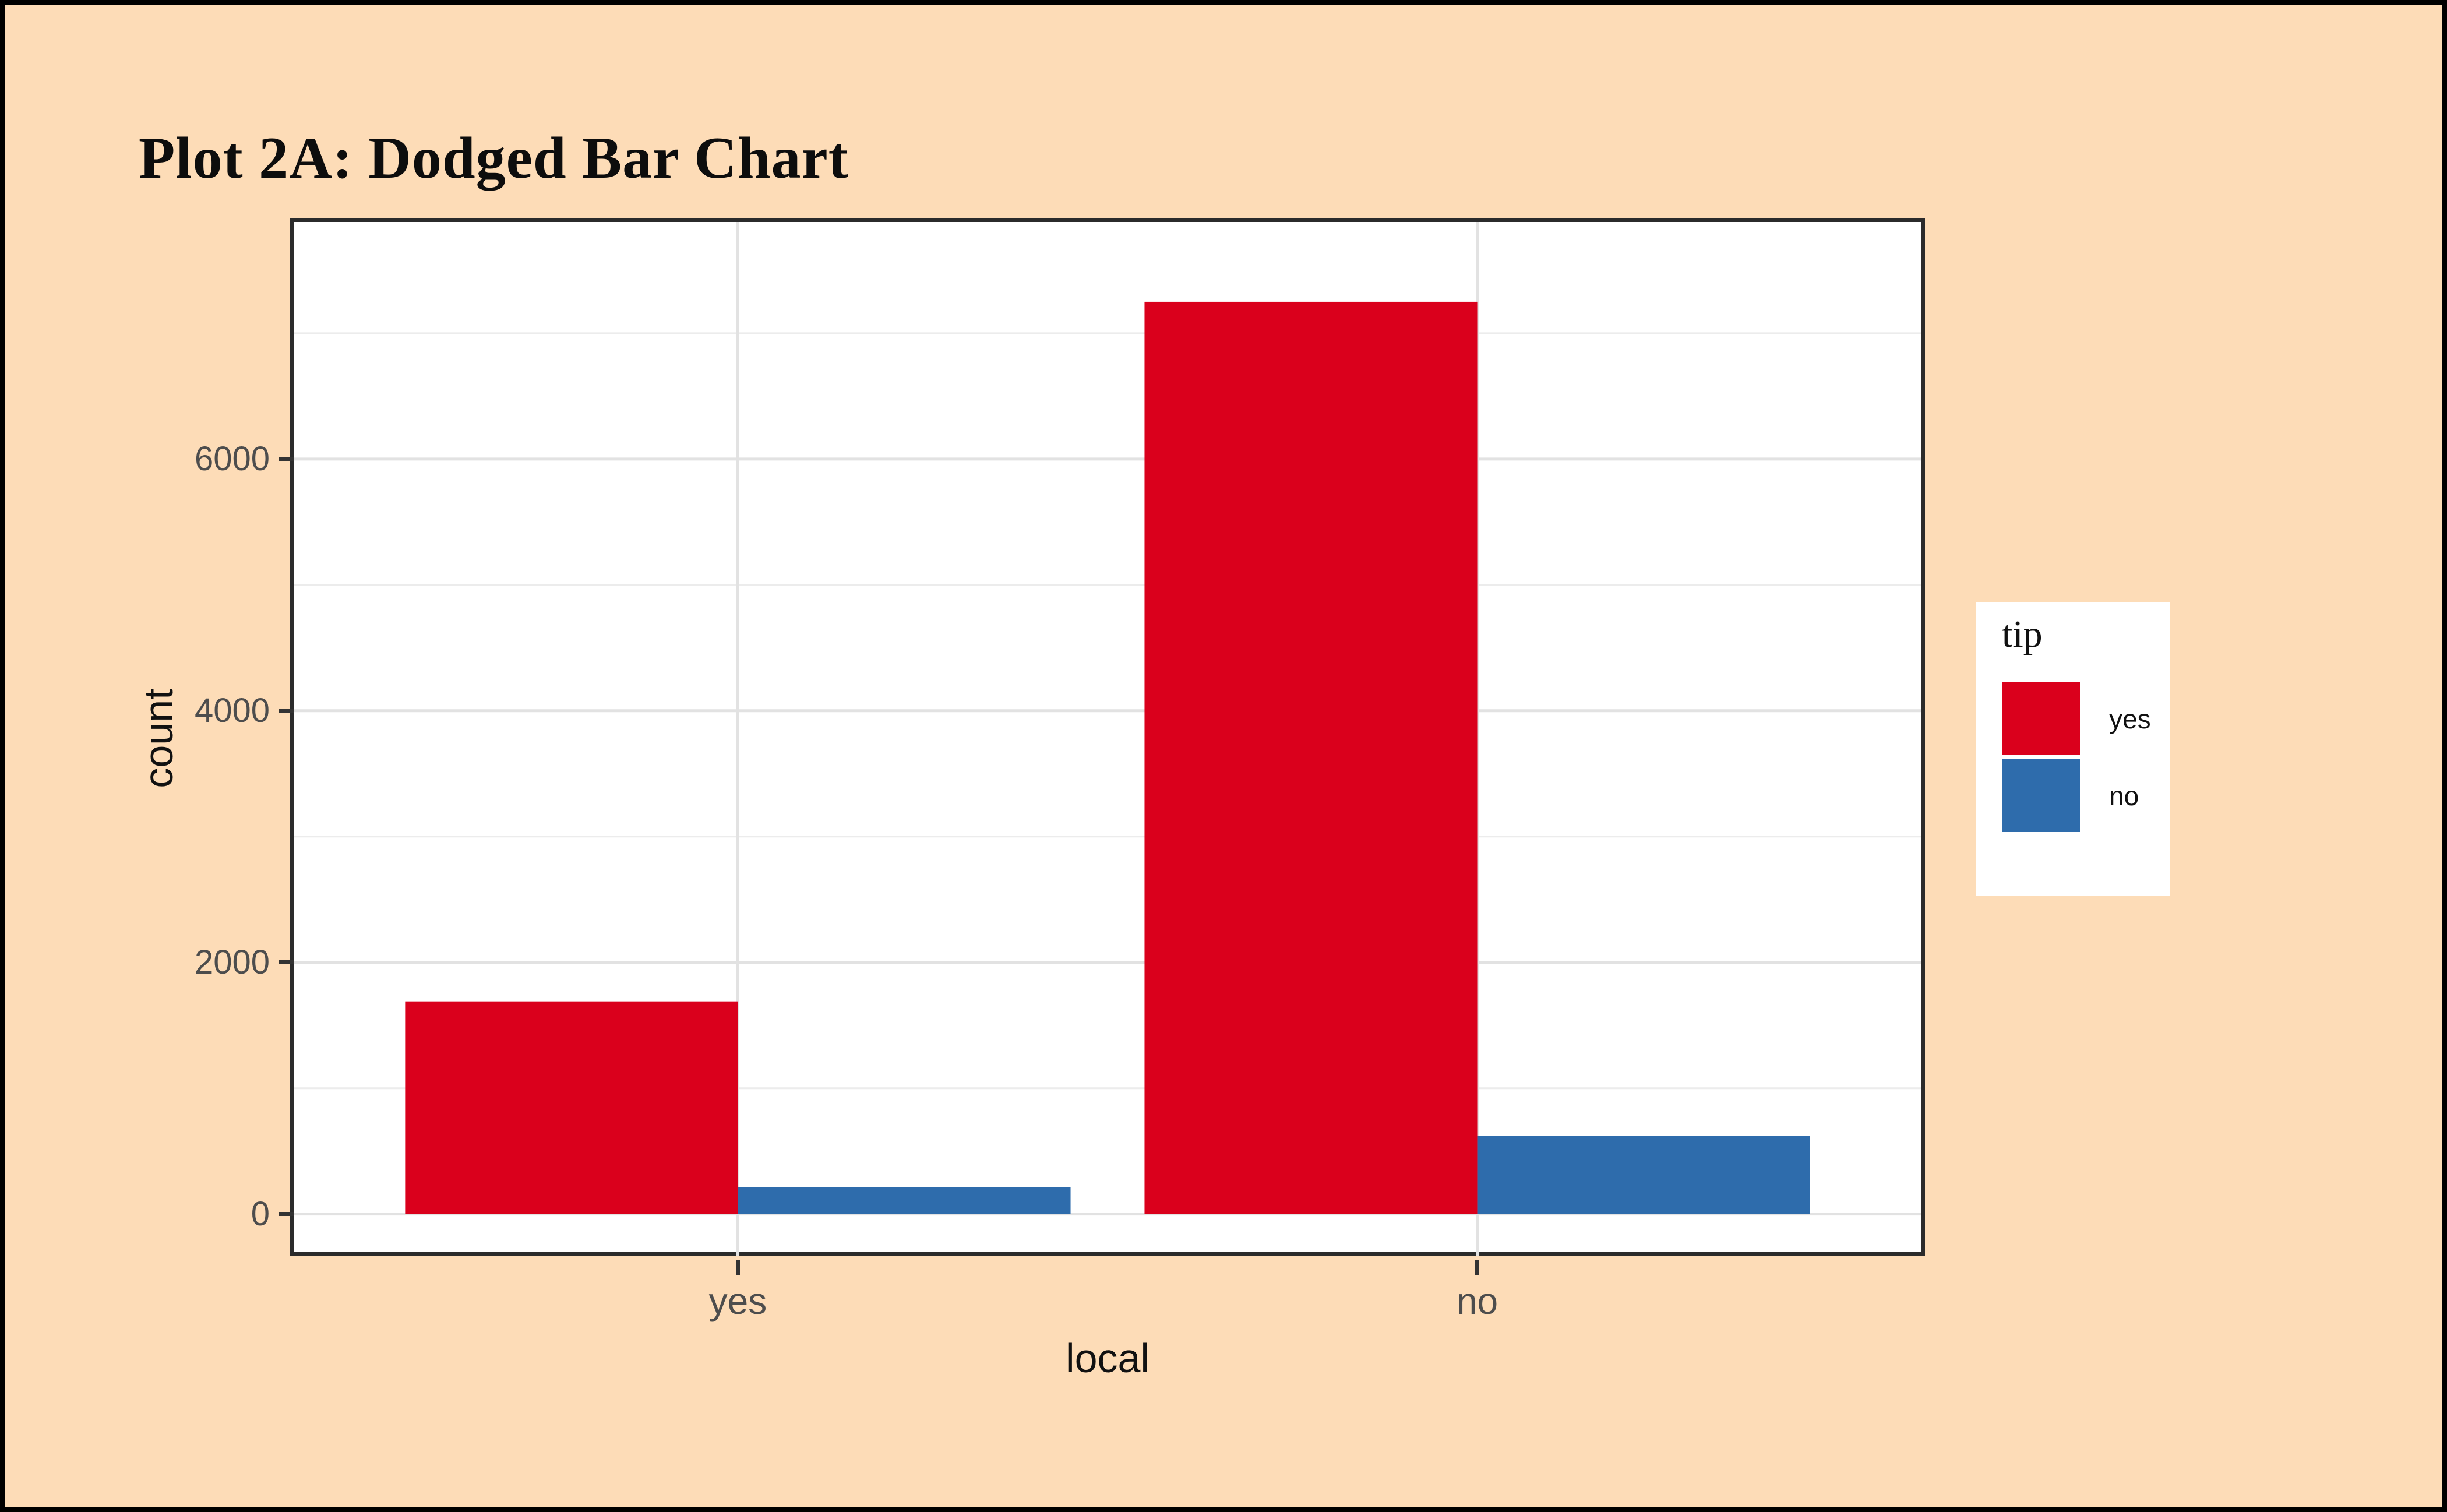 Image resolution: width=2447 pixels, height=1512 pixels. What do you see at coordinates (494, 158) in the screenshot?
I see `chart-title: Plot 2A: Dodged Bar Chart` at bounding box center [494, 158].